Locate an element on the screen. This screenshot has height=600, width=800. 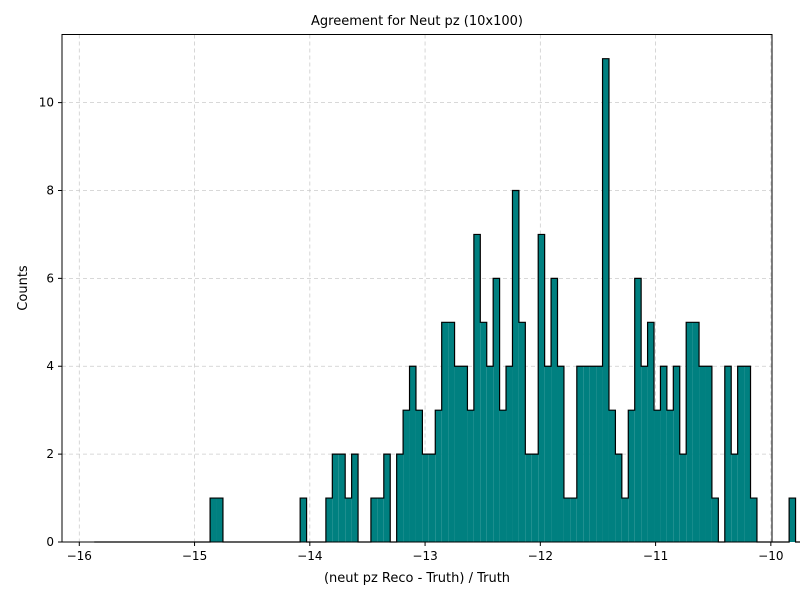
y-axis-label: Counts is located at coordinates (23, 288).